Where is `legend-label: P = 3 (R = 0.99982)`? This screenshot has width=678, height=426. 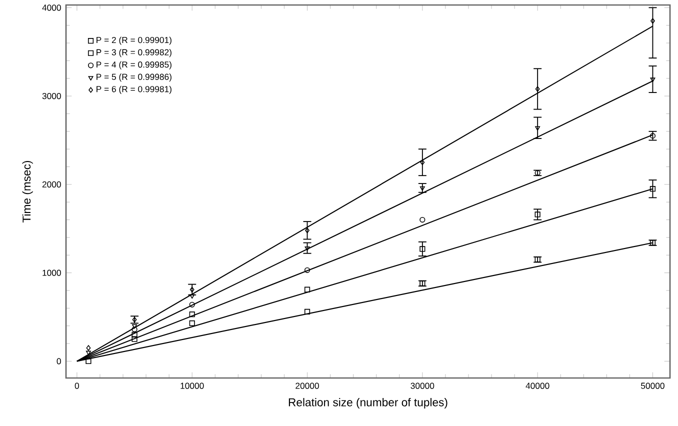 legend-label: P = 3 (R = 0.99982) is located at coordinates (134, 53).